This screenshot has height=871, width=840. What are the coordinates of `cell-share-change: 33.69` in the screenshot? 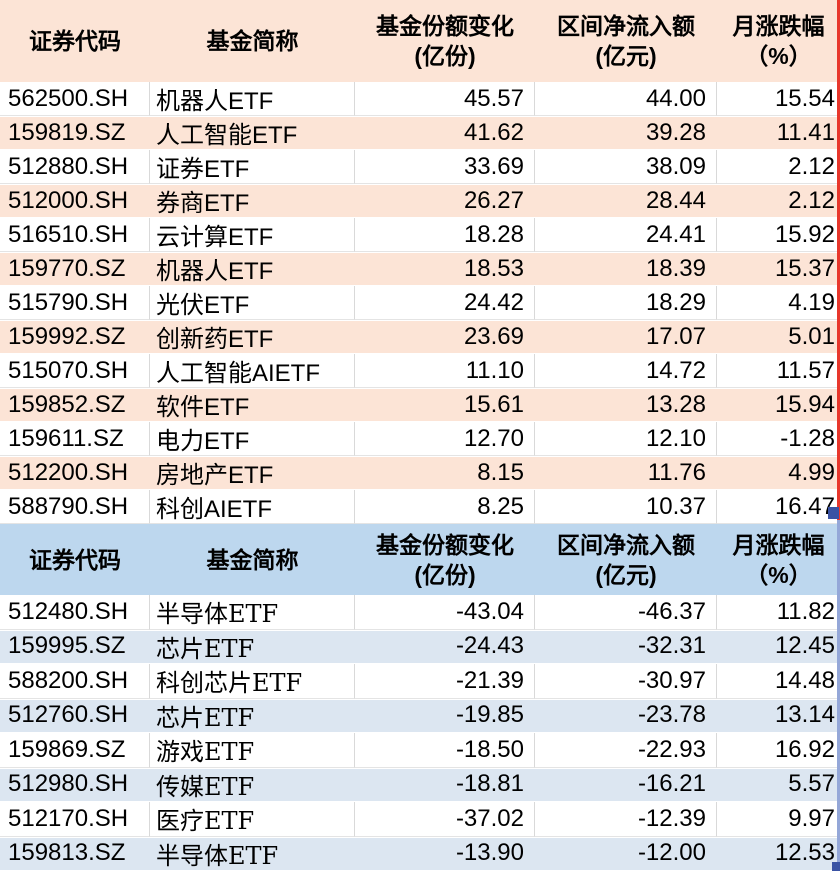 It's located at (445, 167).